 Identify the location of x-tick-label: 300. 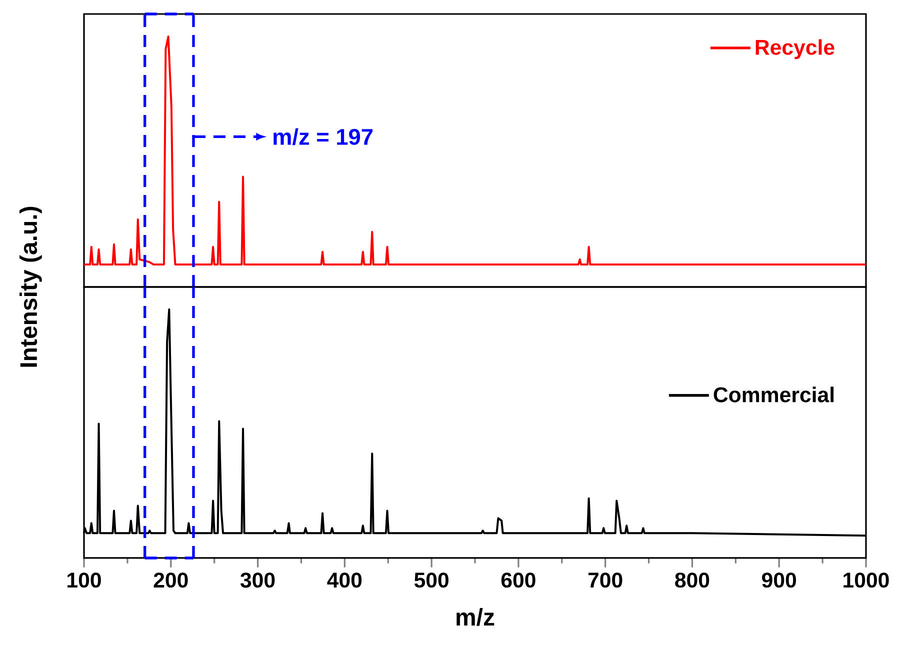
(257, 580).